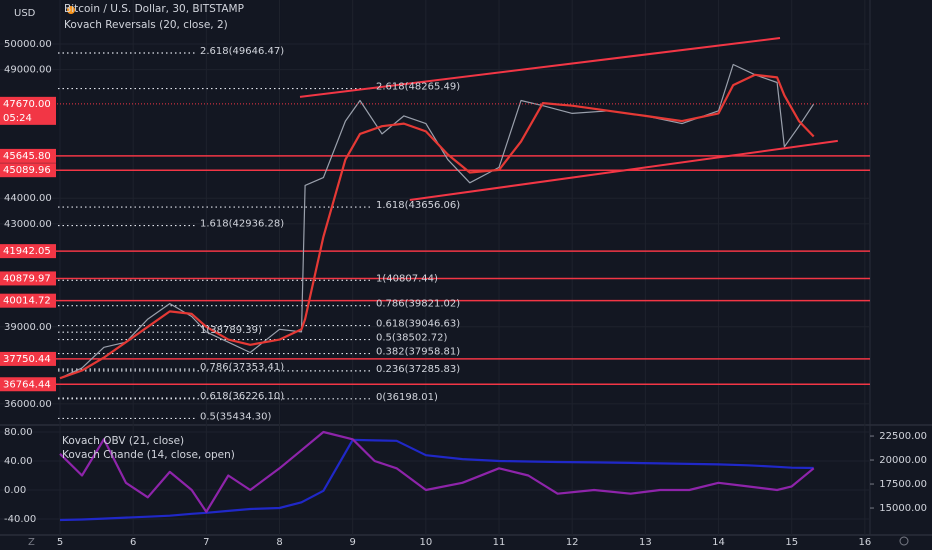 This screenshot has height=550, width=932. Describe the element at coordinates (206, 542) in the screenshot. I see `x-tick-label: 7` at that location.